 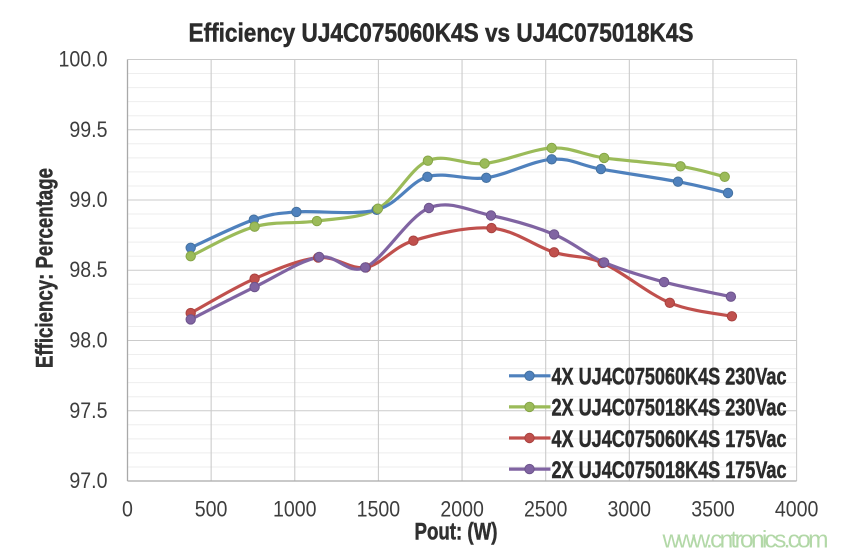 What do you see at coordinates (83, 59) in the screenshot?
I see `svg-text: 100.0` at bounding box center [83, 59].